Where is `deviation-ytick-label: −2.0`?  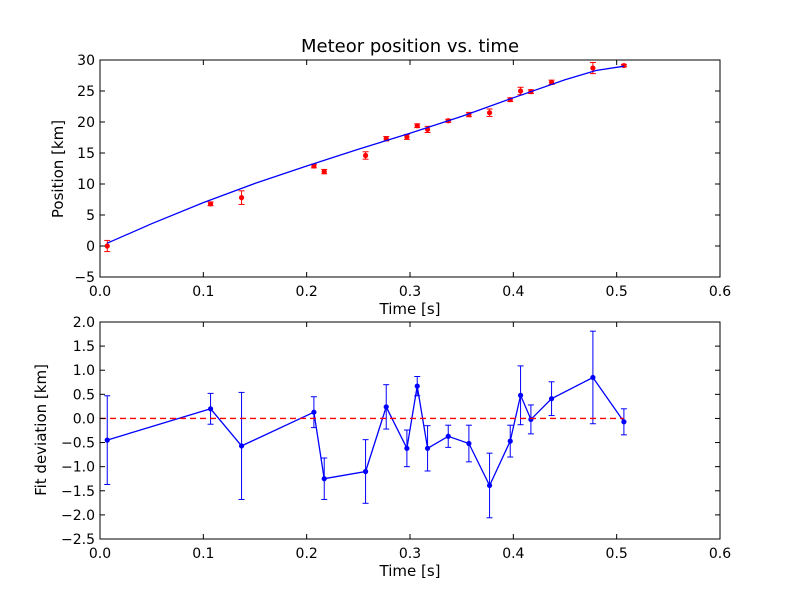
deviation-ytick-label: −2.0 is located at coordinates (78, 516).